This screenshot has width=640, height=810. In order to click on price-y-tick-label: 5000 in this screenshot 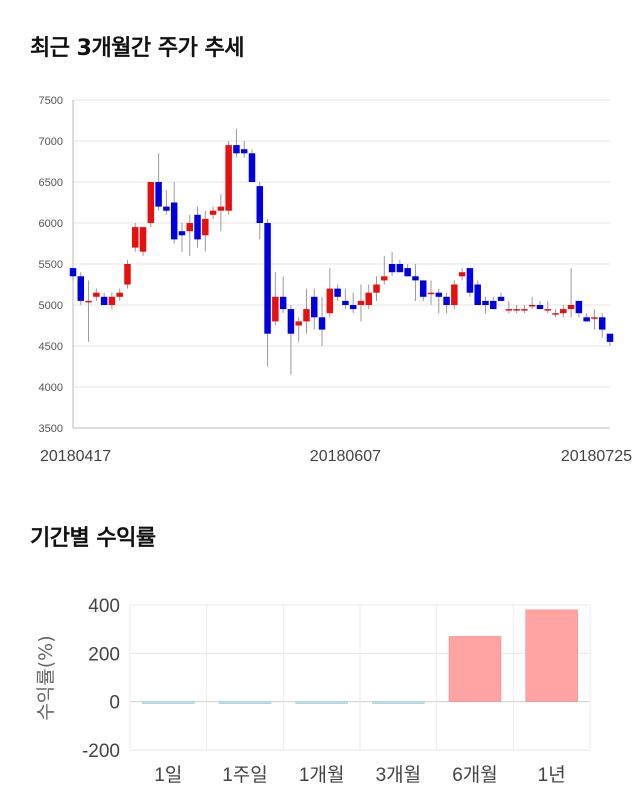, I will do `click(51, 306)`.